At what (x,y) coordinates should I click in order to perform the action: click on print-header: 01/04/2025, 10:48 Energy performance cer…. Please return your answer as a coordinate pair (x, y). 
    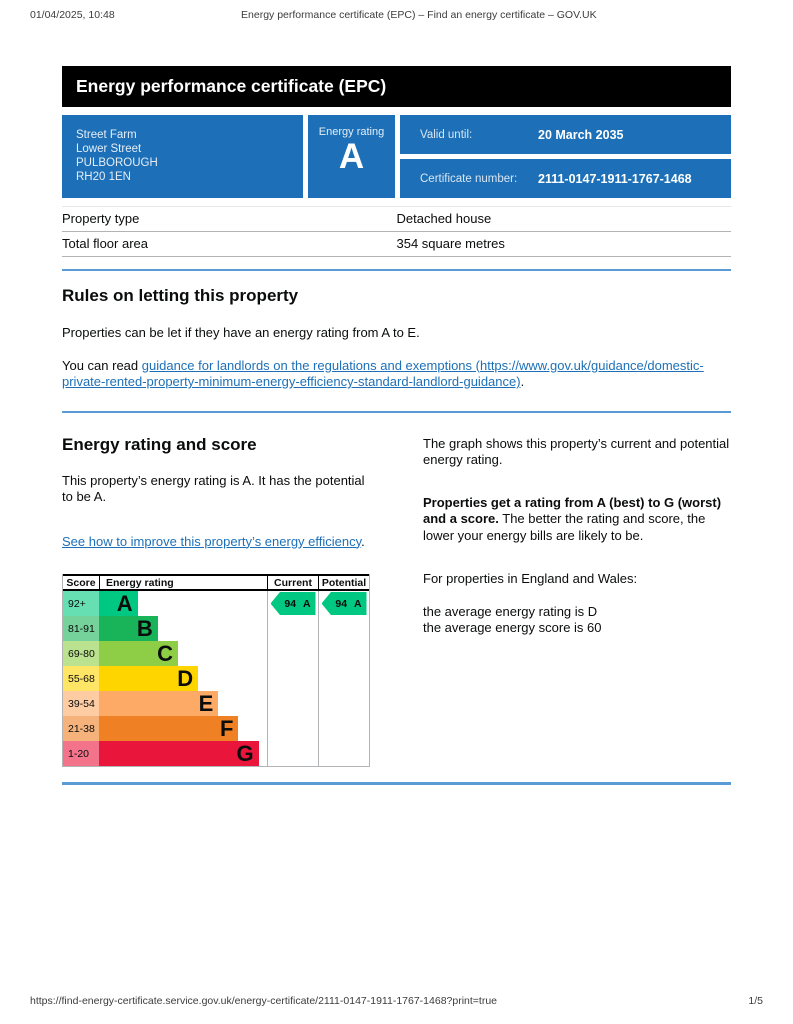
    Looking at the image, I should click on (396, 15).